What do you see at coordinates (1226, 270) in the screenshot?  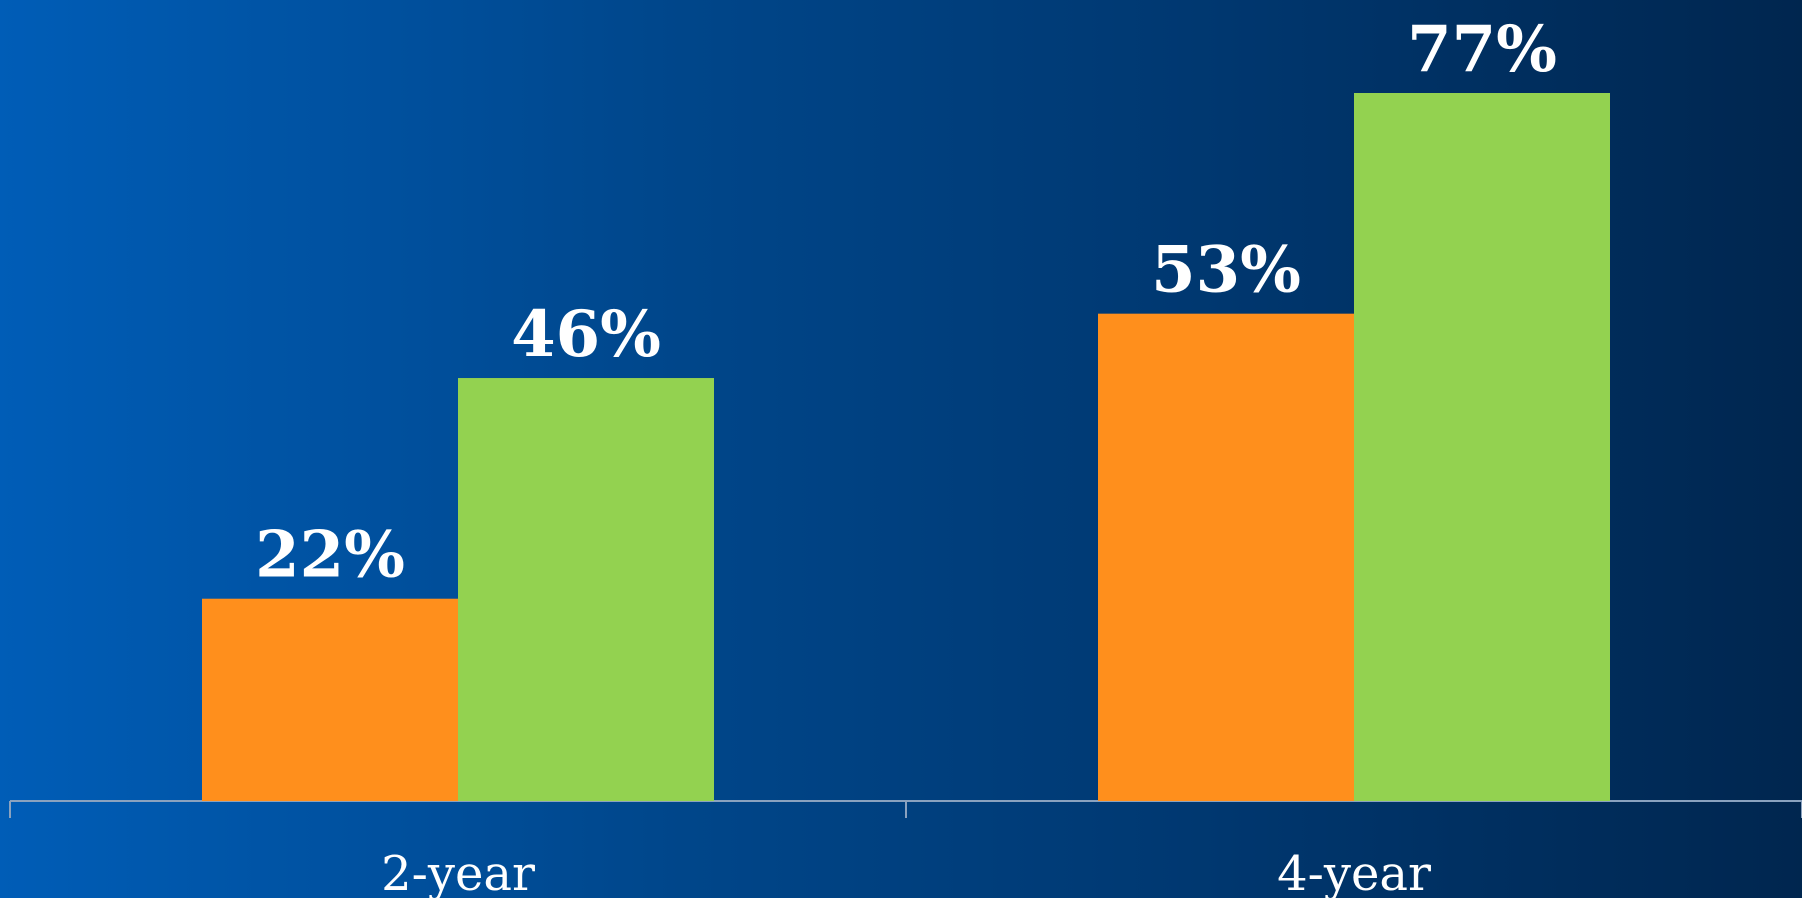 I see `data-label: 53%` at bounding box center [1226, 270].